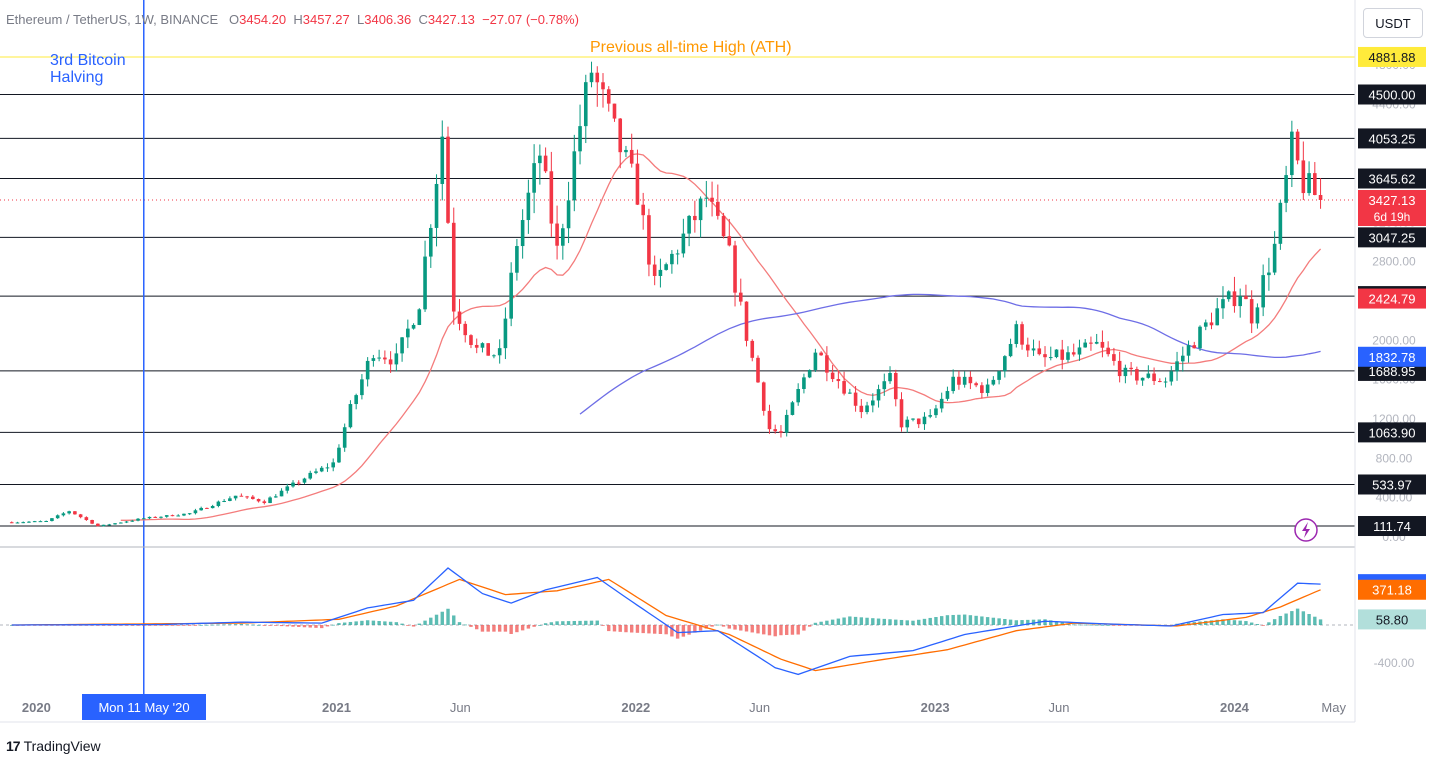 The image size is (1437, 763). Describe the element at coordinates (677, 621) in the screenshot. I see `macd-pane` at that location.